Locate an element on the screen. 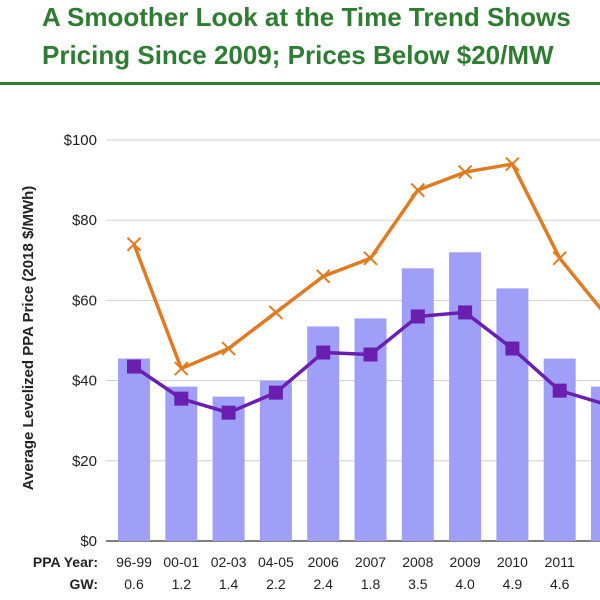 The width and height of the screenshot is (600, 600). x-tick-label: 2011 is located at coordinates (560, 562).